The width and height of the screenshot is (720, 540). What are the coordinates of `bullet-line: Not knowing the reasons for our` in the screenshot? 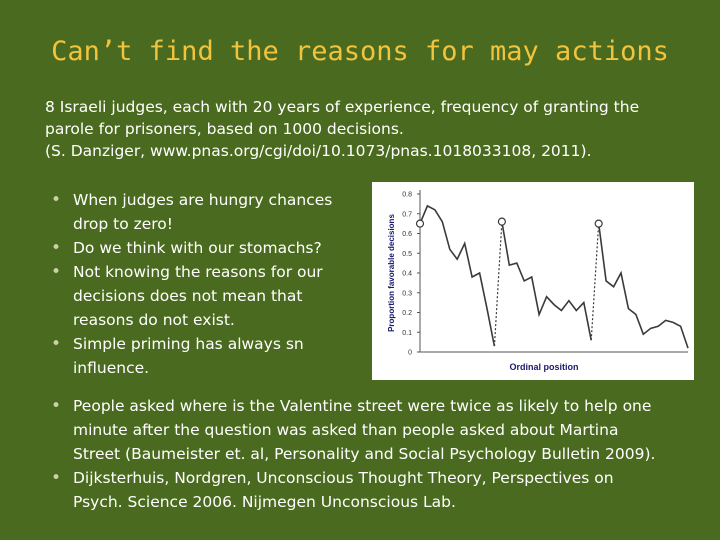 It's located at (198, 272).